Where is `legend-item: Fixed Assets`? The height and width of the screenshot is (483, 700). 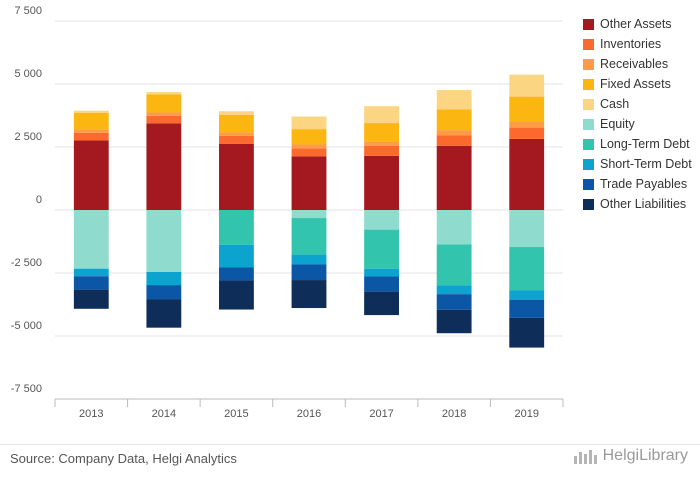 legend-item: Fixed Assets is located at coordinates (641, 84).